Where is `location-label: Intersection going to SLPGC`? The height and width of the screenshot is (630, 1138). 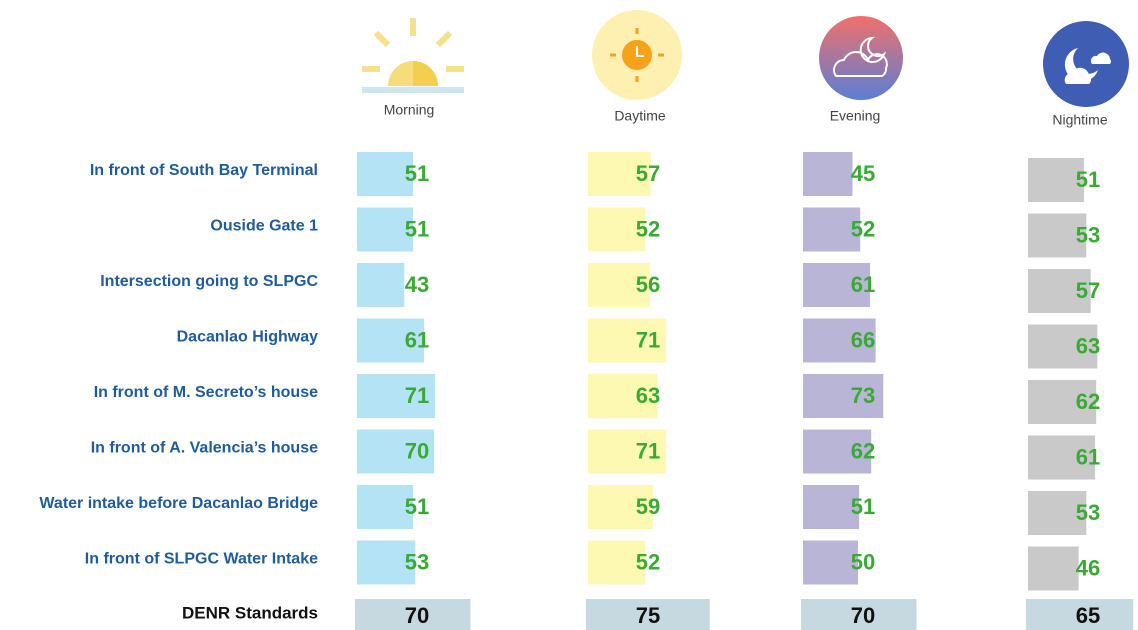 location-label: Intersection going to SLPGC is located at coordinates (209, 281).